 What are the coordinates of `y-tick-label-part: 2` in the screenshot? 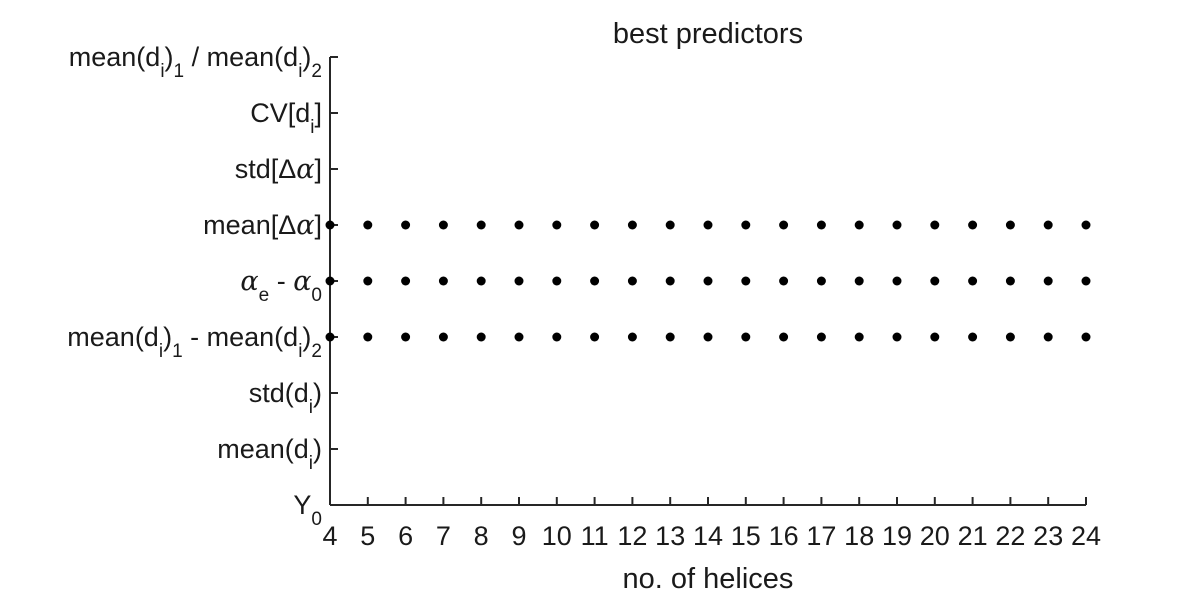 It's located at (316, 71).